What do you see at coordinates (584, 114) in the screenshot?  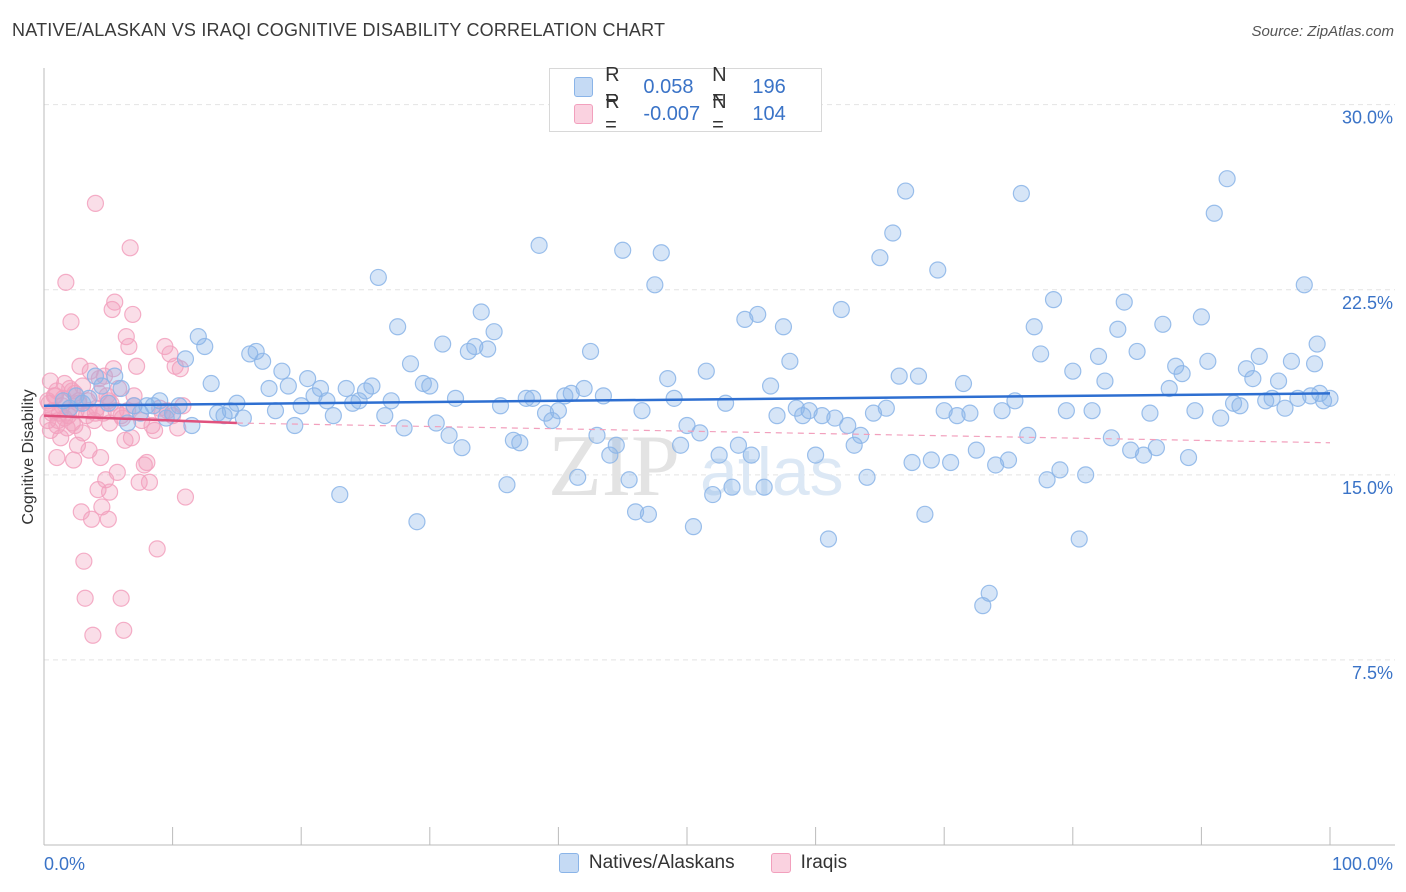 I see `legend-swatch-pink` at bounding box center [584, 114].